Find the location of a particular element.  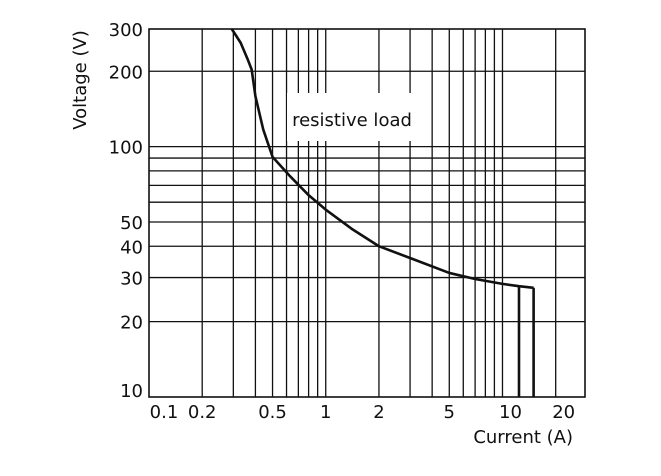

y-axis-label: Voltage (V) is located at coordinates (80, 80).